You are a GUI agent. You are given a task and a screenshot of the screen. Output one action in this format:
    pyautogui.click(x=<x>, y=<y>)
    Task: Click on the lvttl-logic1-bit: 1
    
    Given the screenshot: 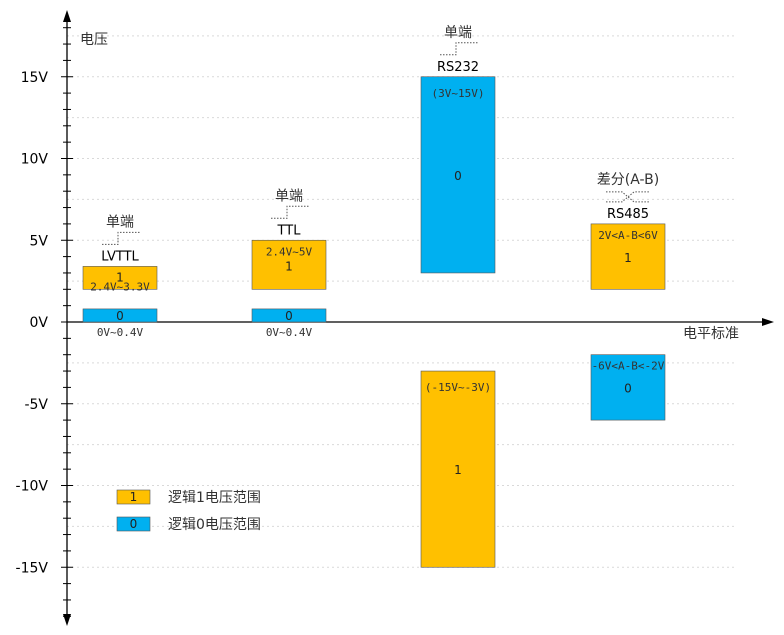 What is the action you would take?
    pyautogui.click(x=120, y=277)
    